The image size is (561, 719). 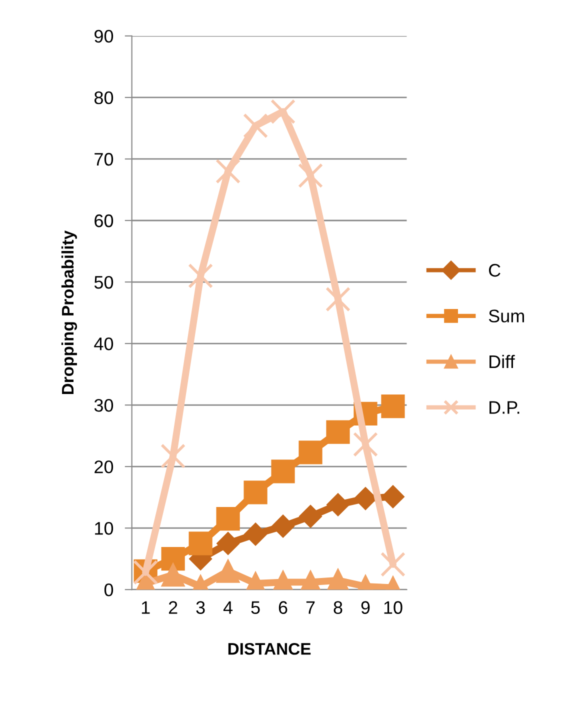 What do you see at coordinates (104, 221) in the screenshot?
I see `y-tick-label: 60` at bounding box center [104, 221].